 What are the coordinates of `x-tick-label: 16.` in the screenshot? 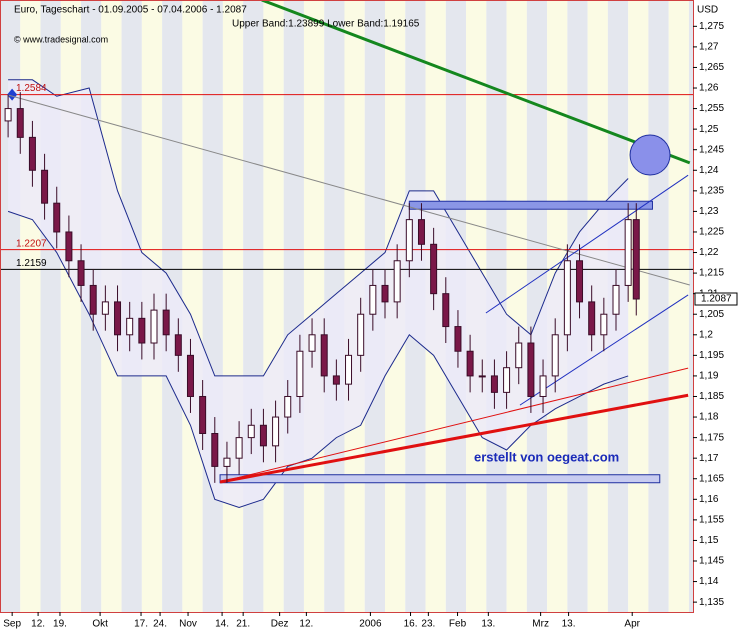 It's located at (411, 624).